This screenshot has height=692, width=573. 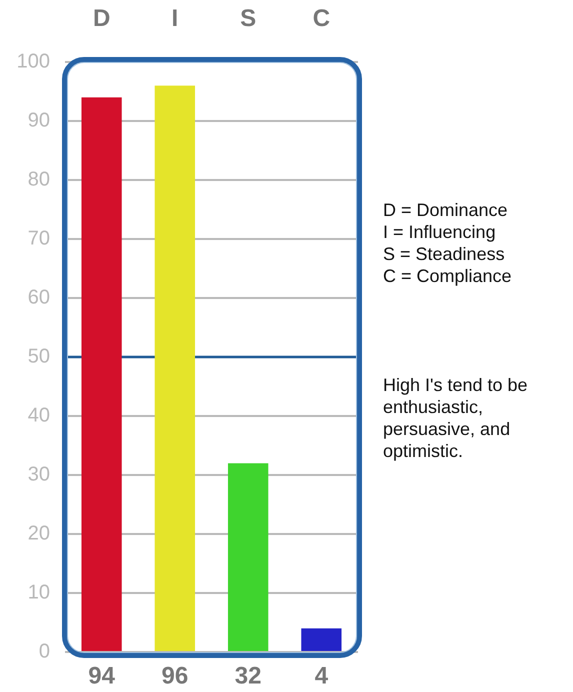 What do you see at coordinates (39, 297) in the screenshot?
I see `y-tick-label: 60` at bounding box center [39, 297].